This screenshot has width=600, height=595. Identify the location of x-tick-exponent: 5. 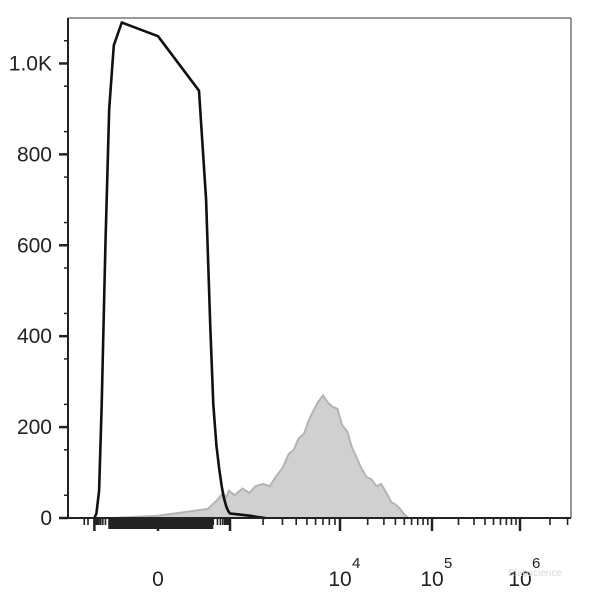
(448, 563).